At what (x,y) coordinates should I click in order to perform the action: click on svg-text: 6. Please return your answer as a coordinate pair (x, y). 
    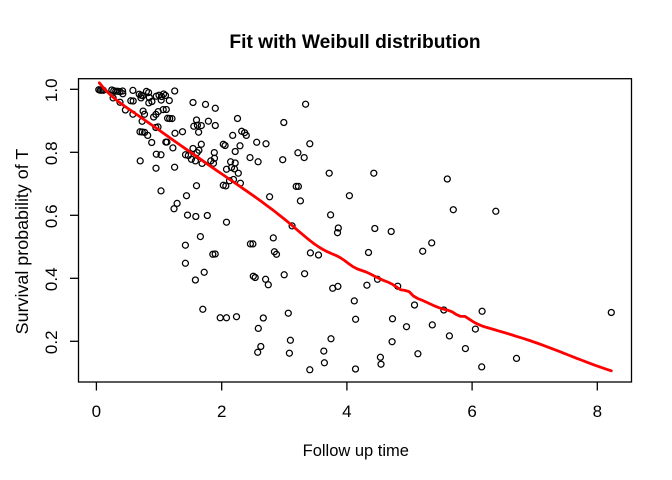
    Looking at the image, I should click on (471, 411).